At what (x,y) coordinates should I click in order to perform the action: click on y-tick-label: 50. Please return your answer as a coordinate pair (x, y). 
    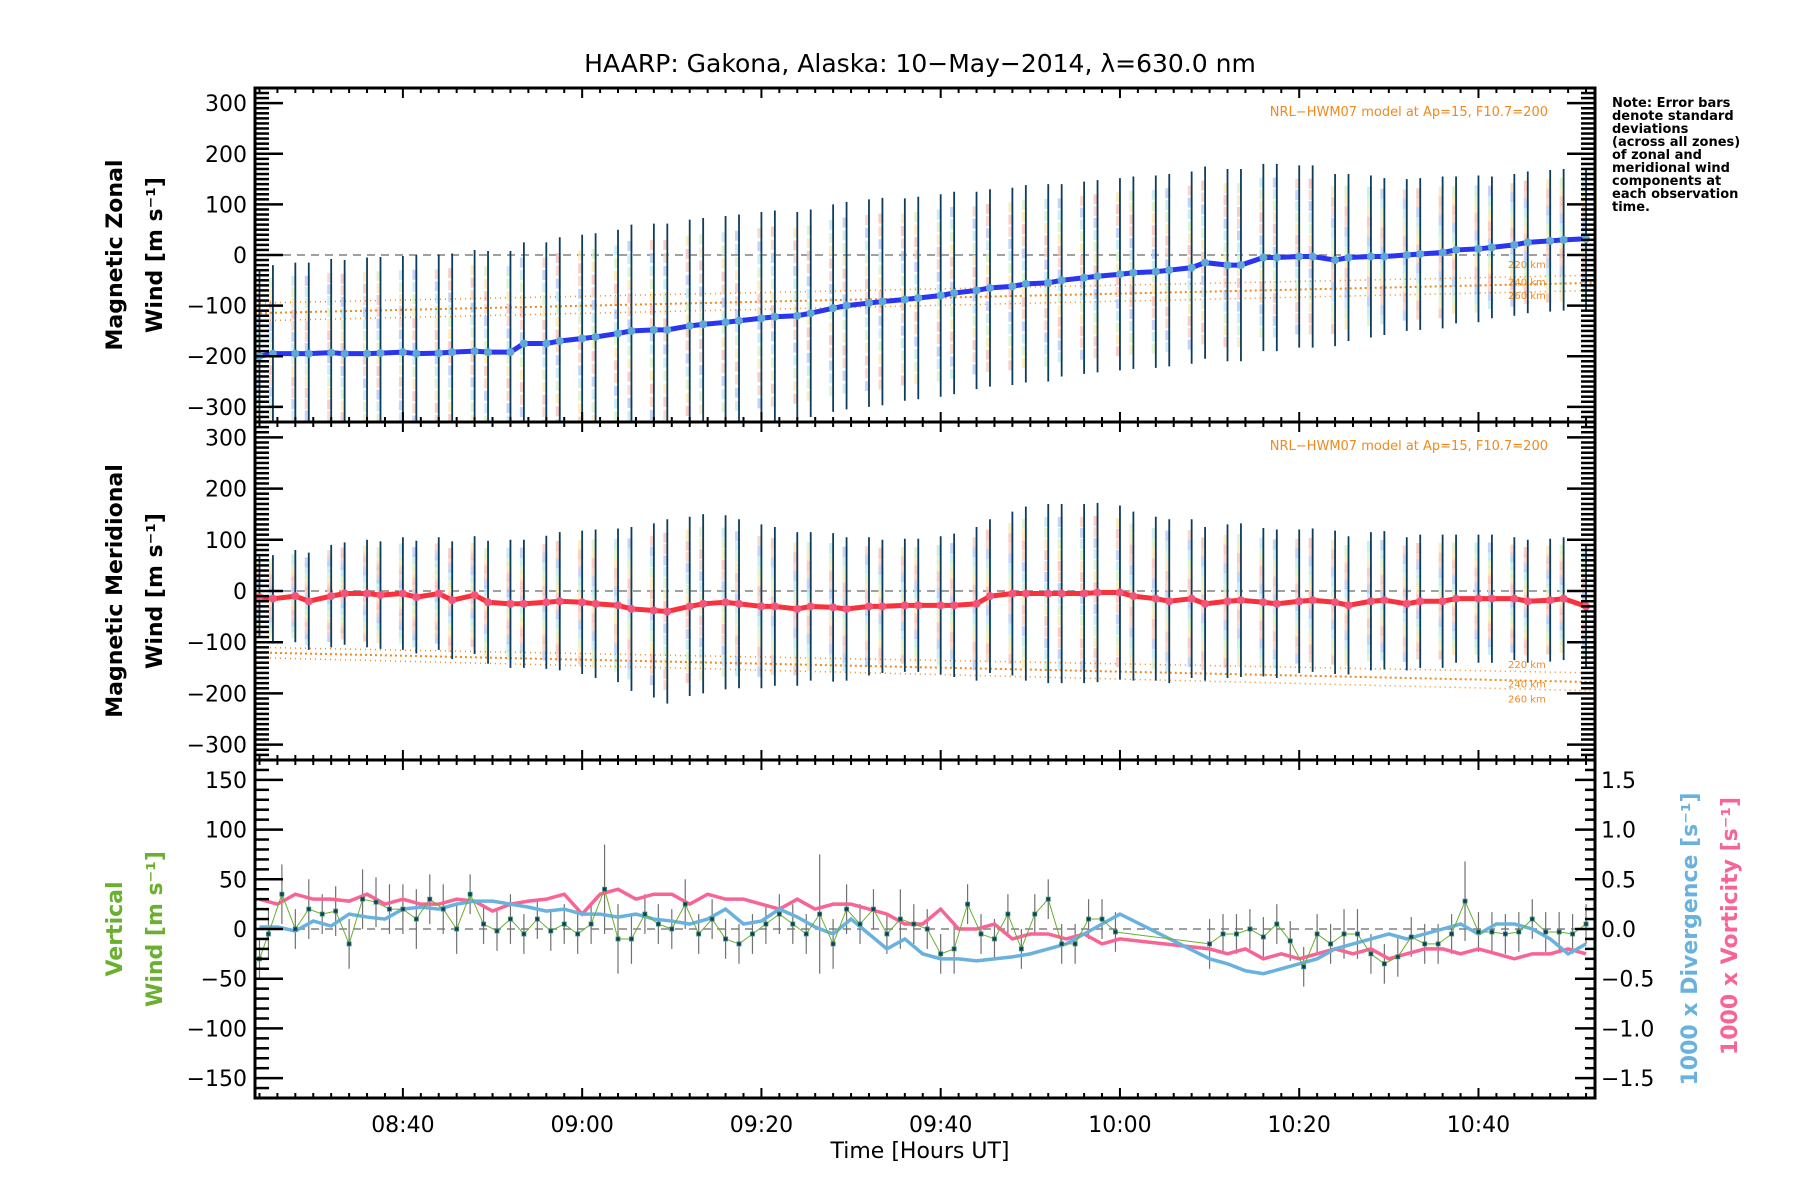
    Looking at the image, I should click on (233, 880).